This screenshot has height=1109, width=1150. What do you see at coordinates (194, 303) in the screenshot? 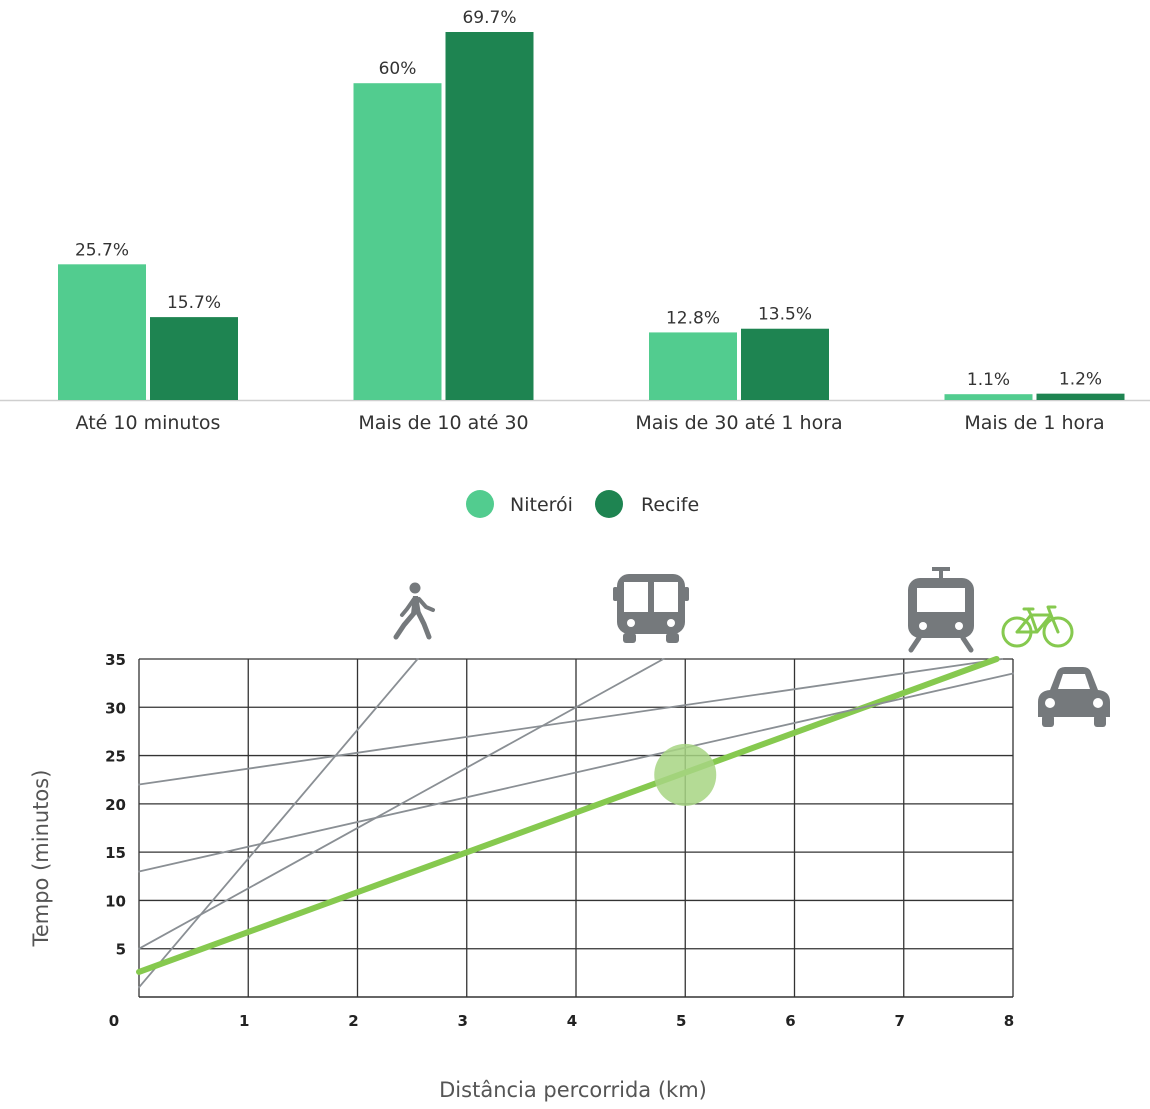
I see `bar-value-label: 15.7%` at bounding box center [194, 303].